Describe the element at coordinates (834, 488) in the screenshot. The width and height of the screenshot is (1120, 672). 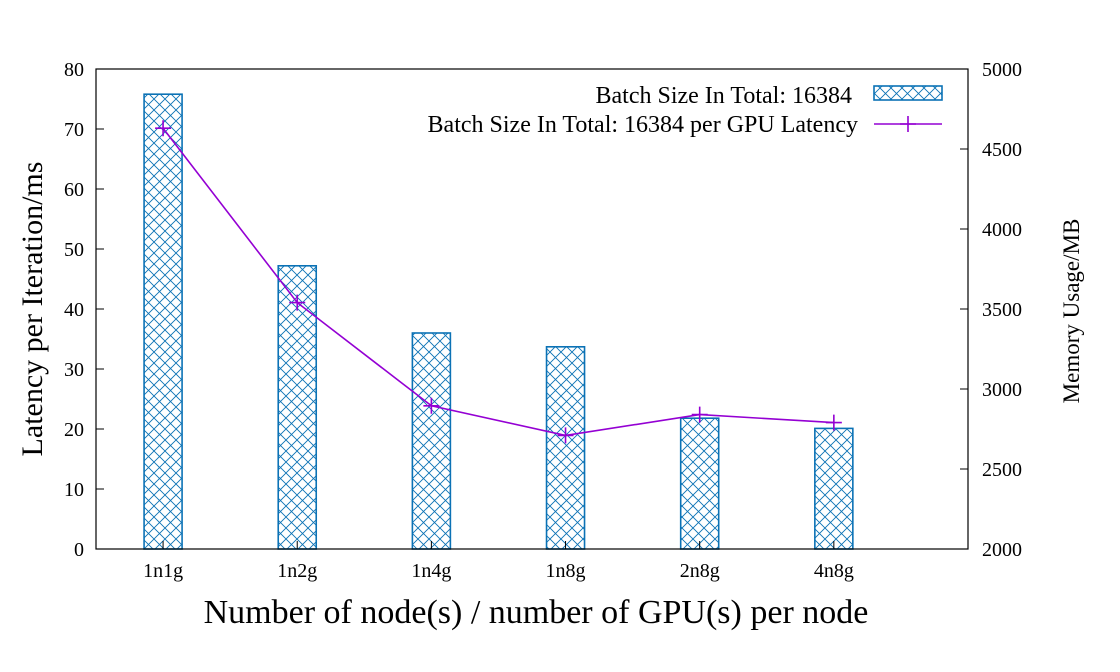
I see `bar-4n8g` at that location.